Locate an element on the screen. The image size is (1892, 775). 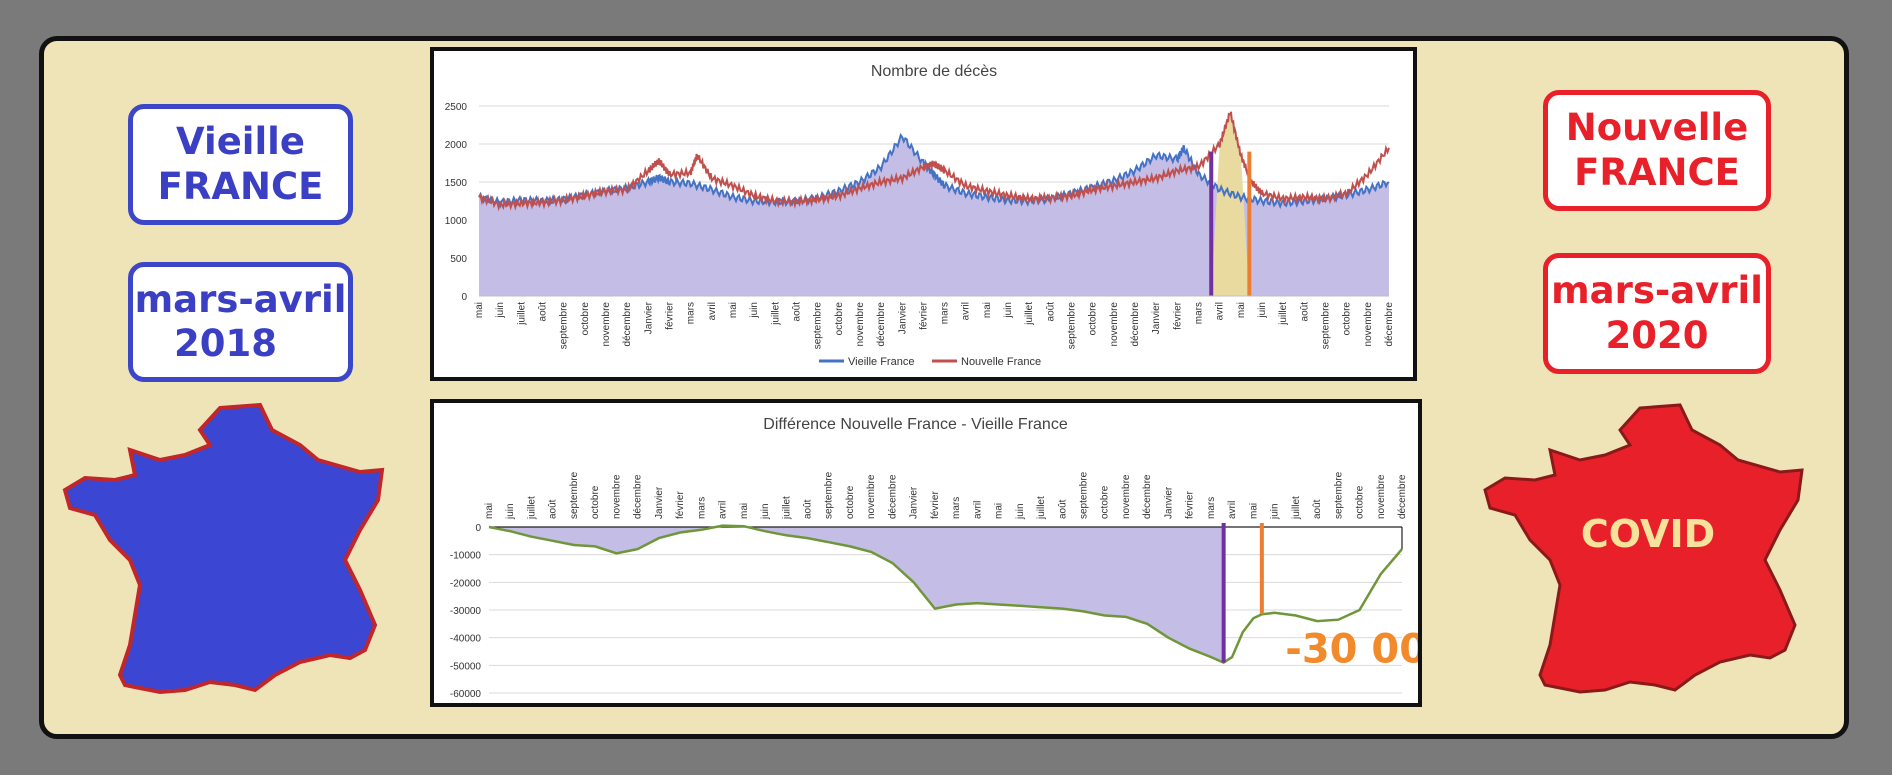
france-label-left: FRANCE is located at coordinates (240, 186).